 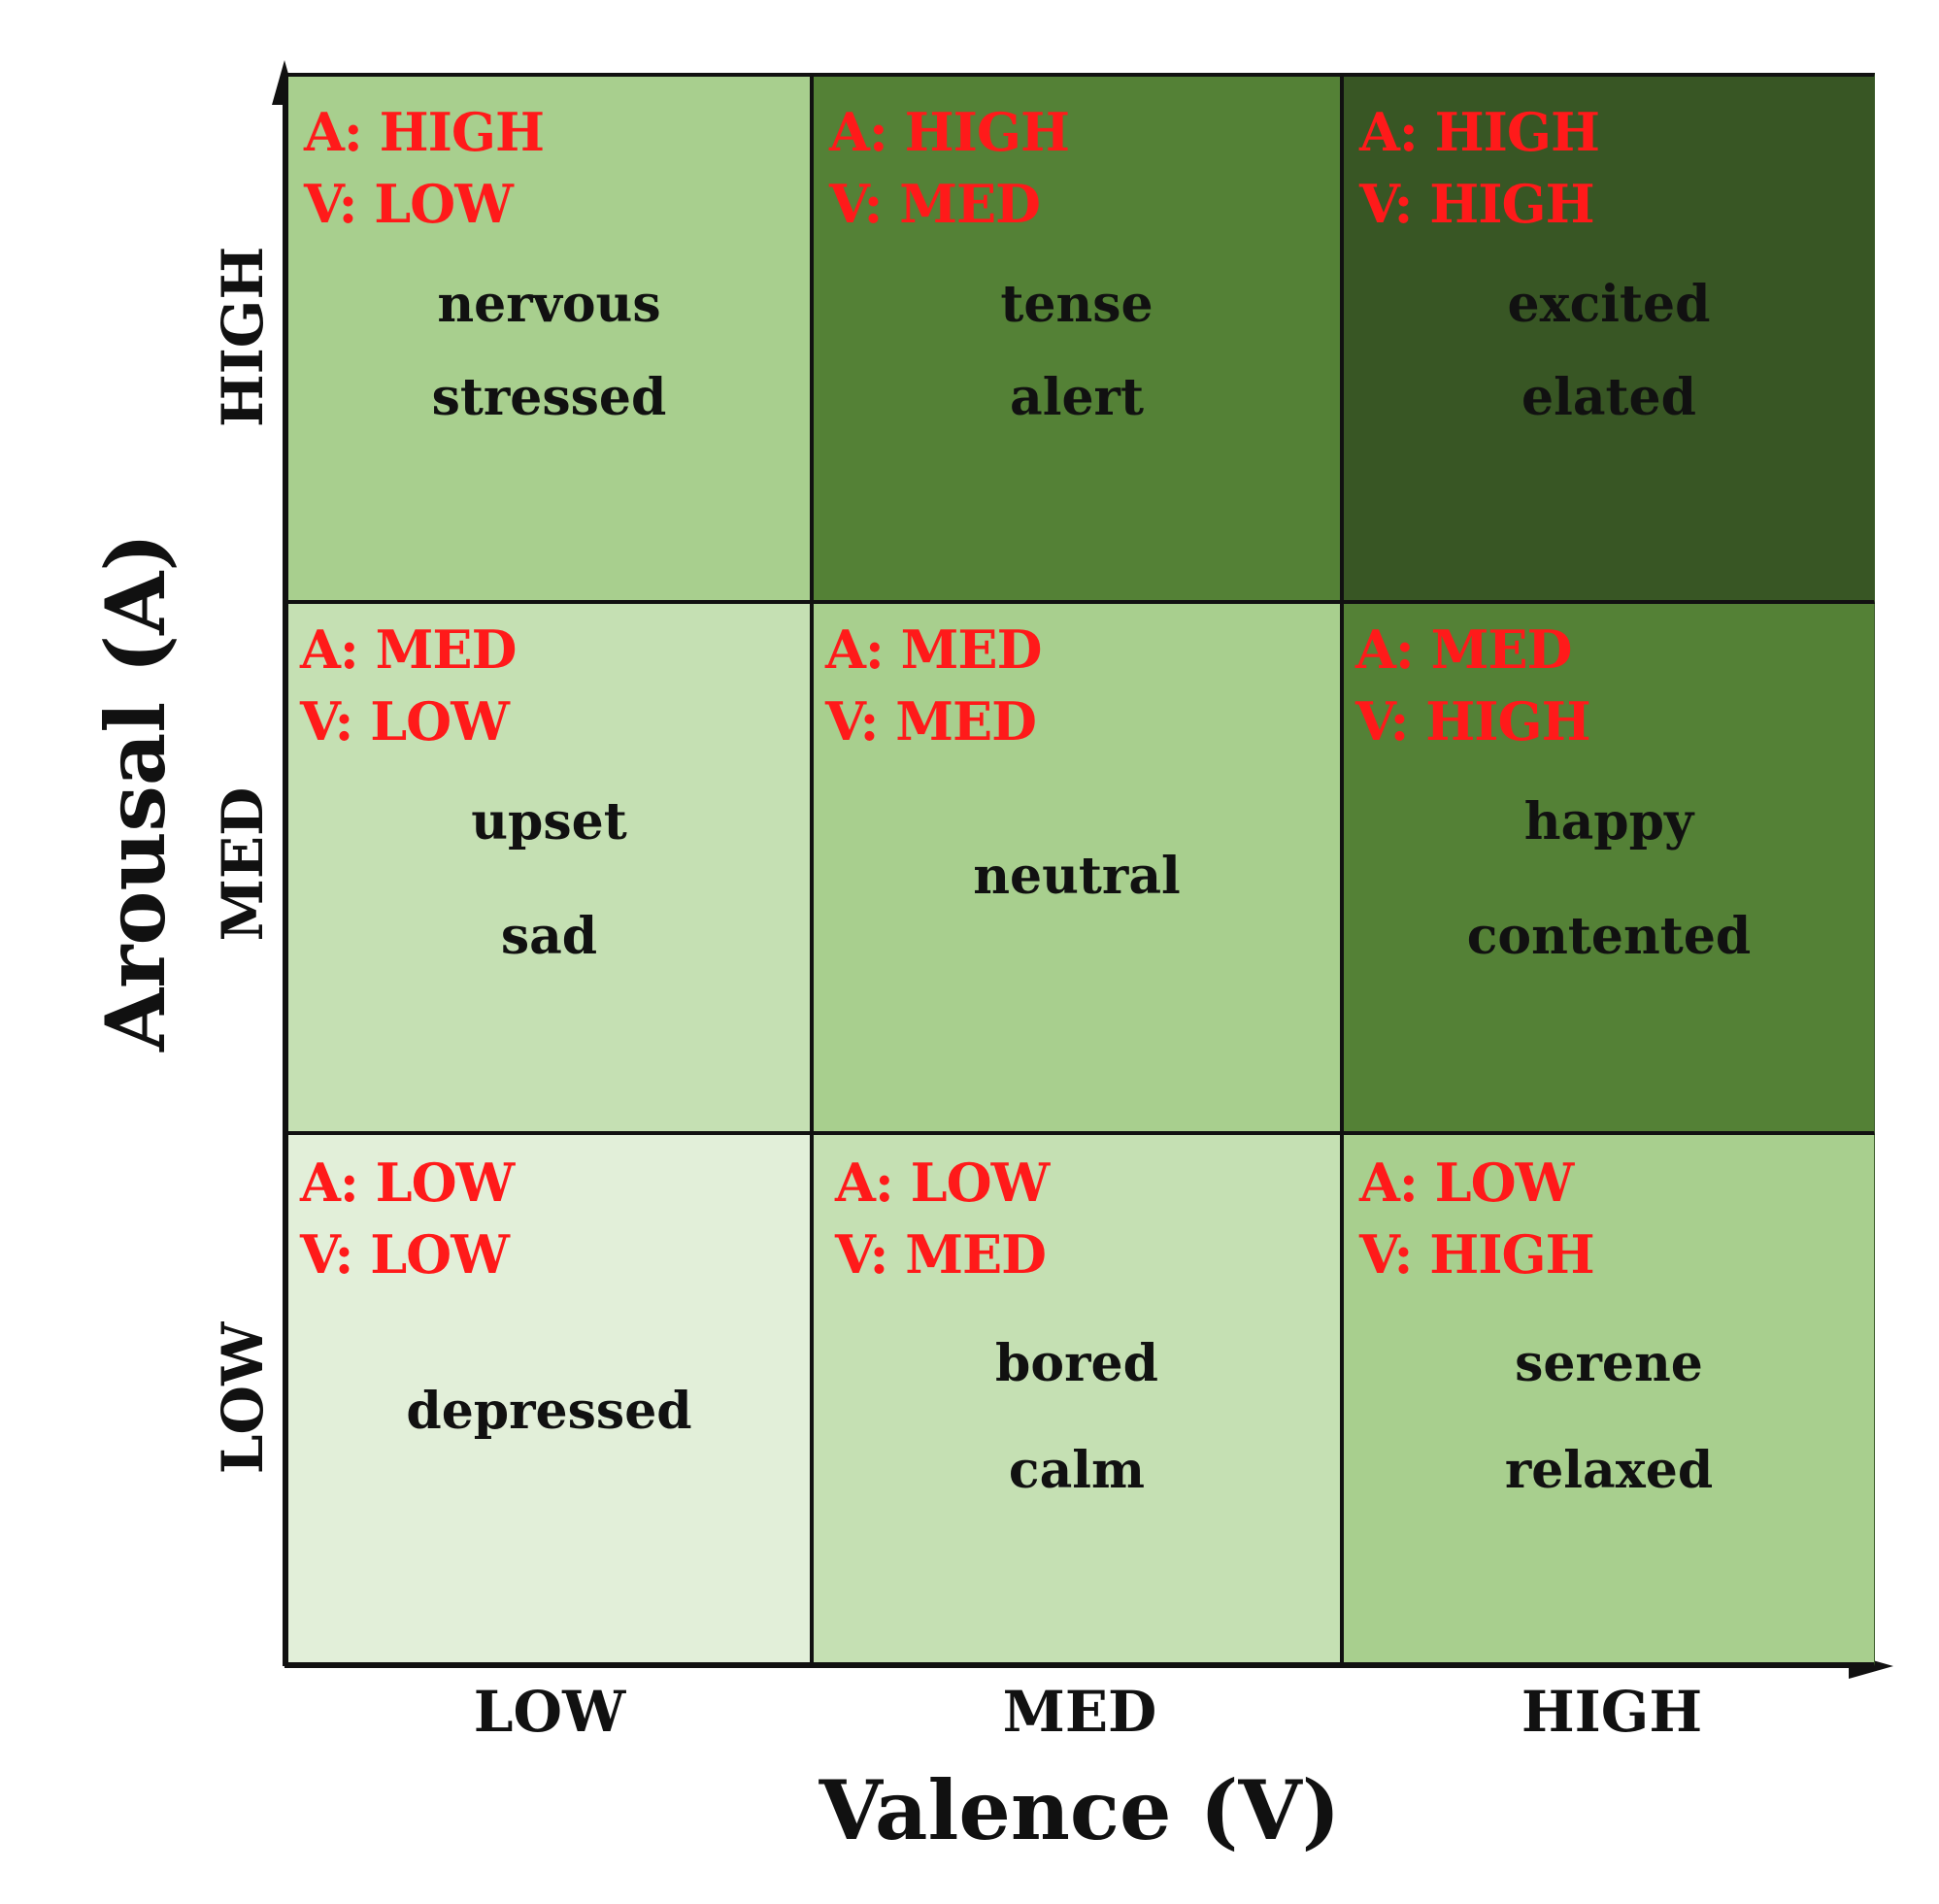 What do you see at coordinates (1609, 880) in the screenshot?
I see `cell-words: happy contented` at bounding box center [1609, 880].